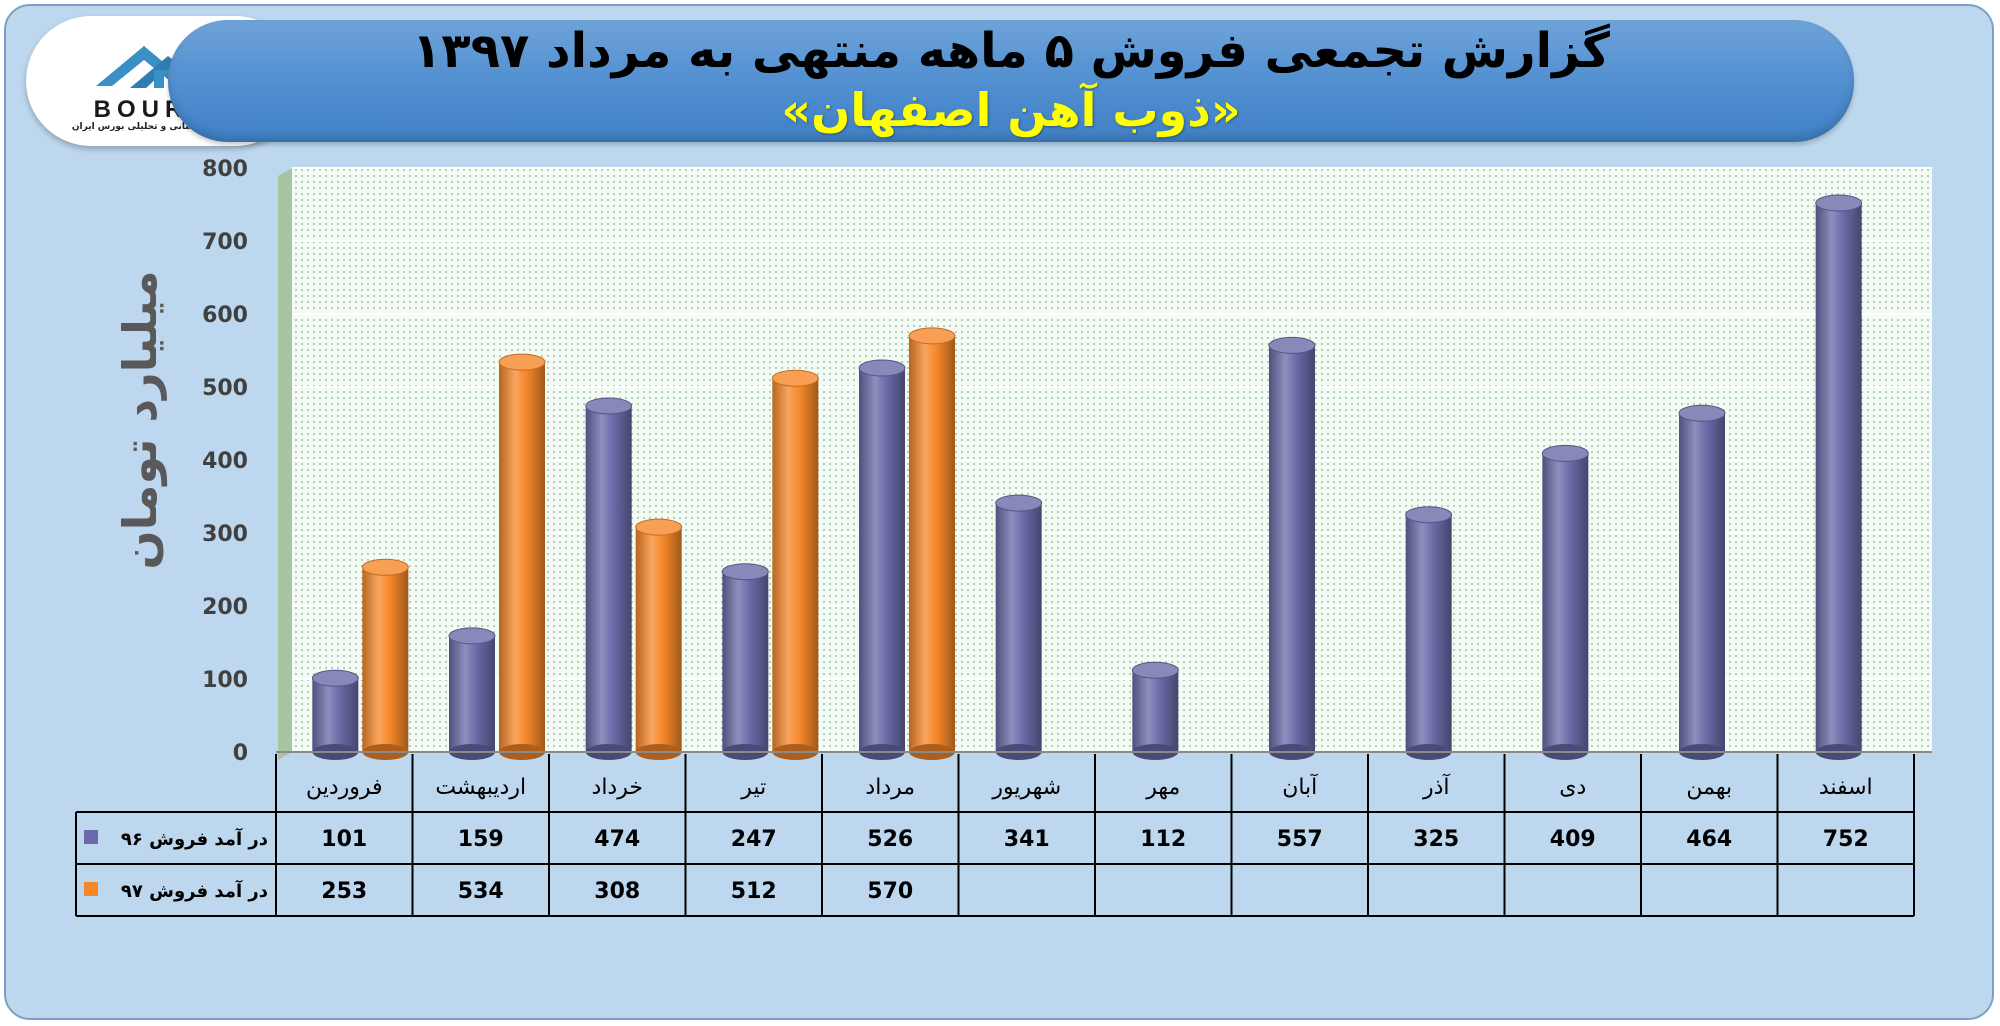 The image size is (2000, 1026). What do you see at coordinates (194, 838) in the screenshot?
I see `series-name: در آمد فروش ۹۶` at bounding box center [194, 838].